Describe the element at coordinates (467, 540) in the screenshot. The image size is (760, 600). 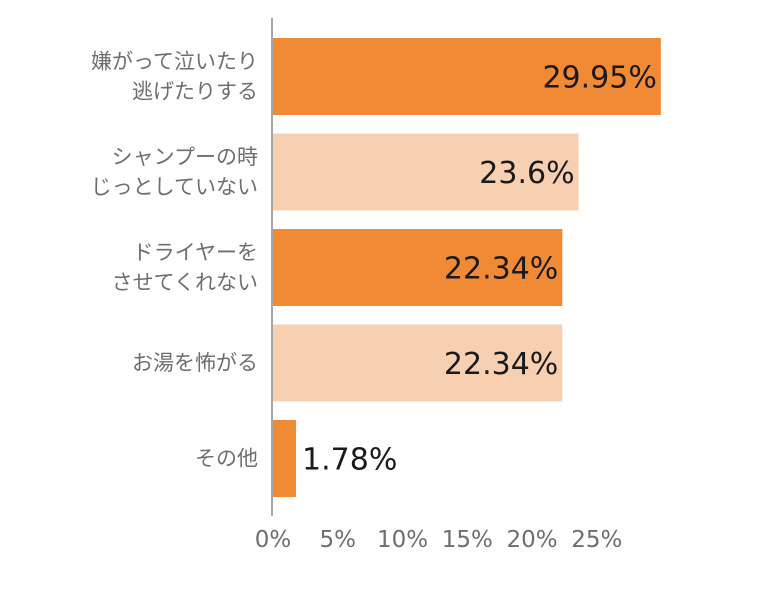
I see `x-tick-label: 15%` at that location.